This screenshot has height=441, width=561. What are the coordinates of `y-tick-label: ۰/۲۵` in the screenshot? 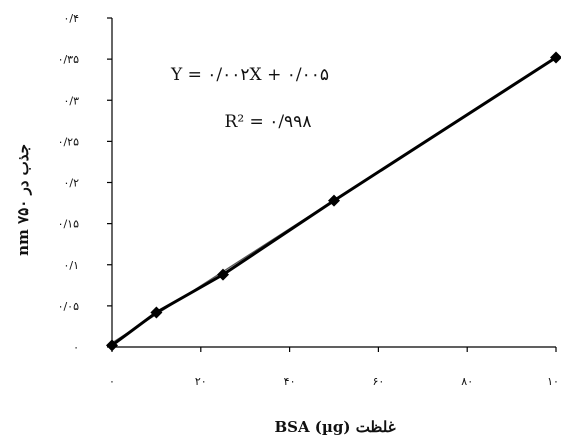 It's located at (69, 141).